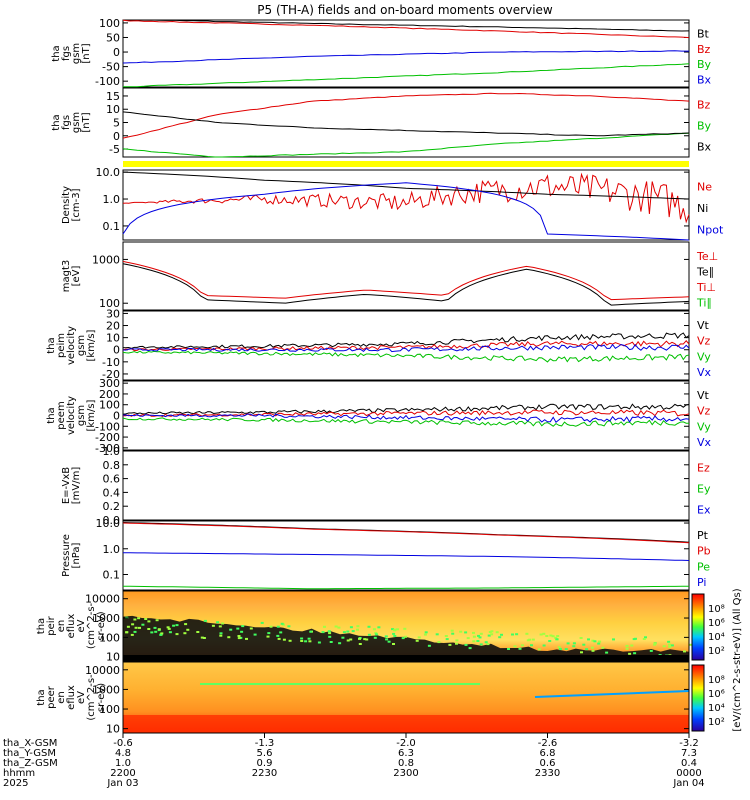 This screenshot has height=800, width=750. What do you see at coordinates (704, 489) in the screenshot?
I see `efield-legend-Ey: Ey` at bounding box center [704, 489].